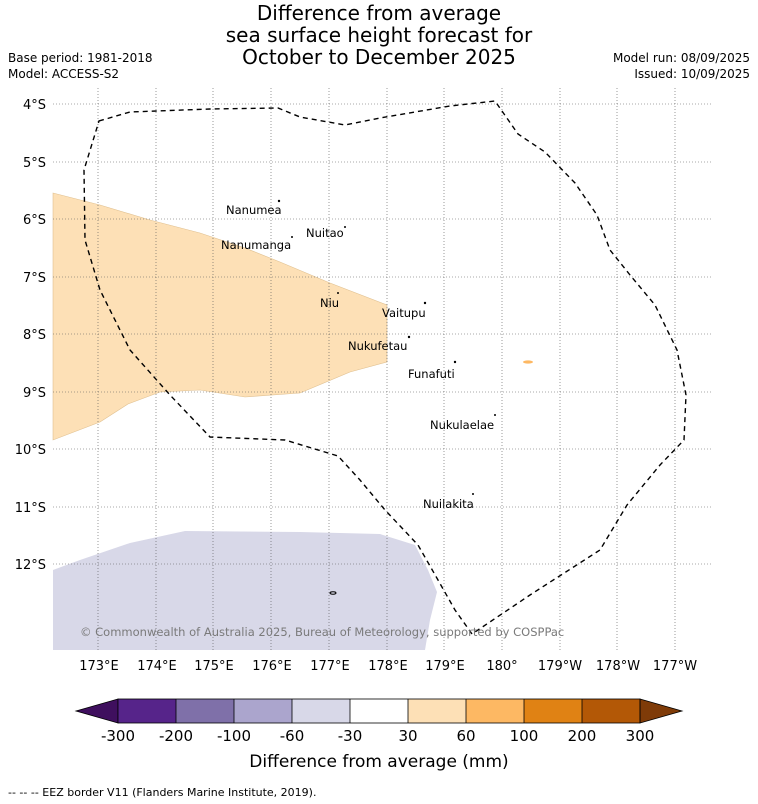 This screenshot has width=758, height=804. Describe the element at coordinates (618, 666) in the screenshot. I see `lon-label: 178°W` at that location.